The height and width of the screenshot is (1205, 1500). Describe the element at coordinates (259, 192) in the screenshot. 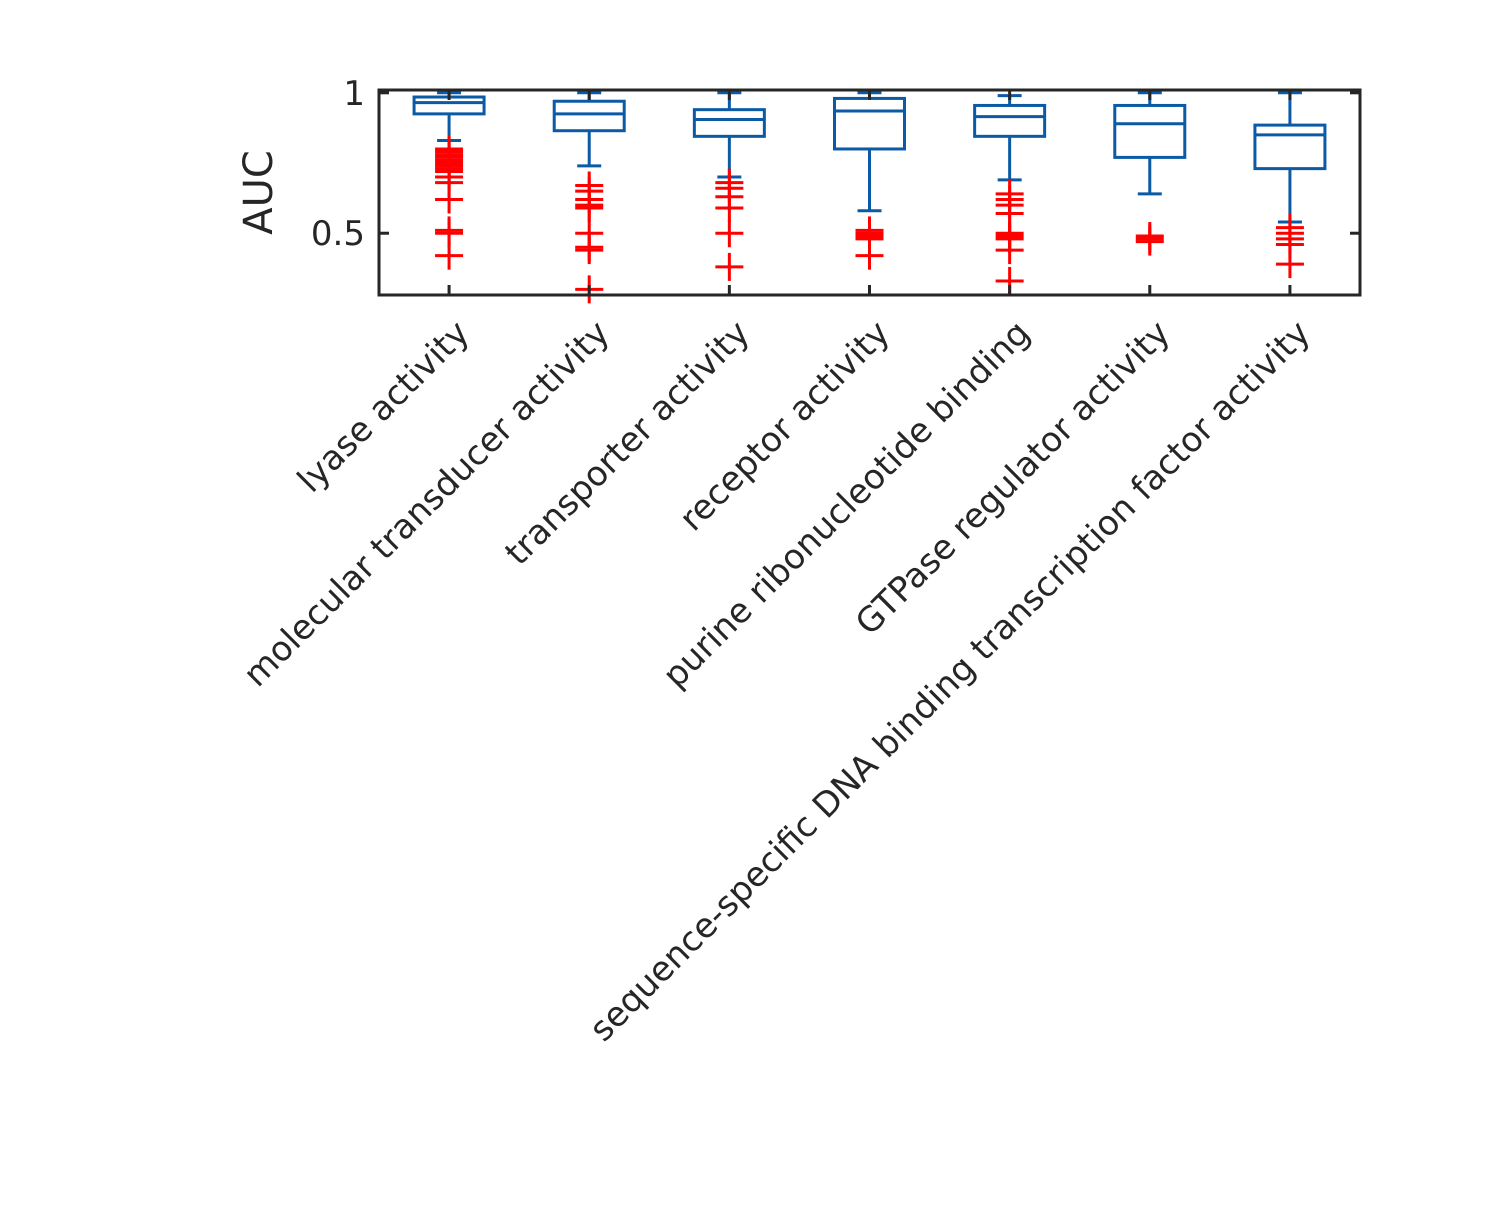

I see `y-axis-label: AUC` at that location.